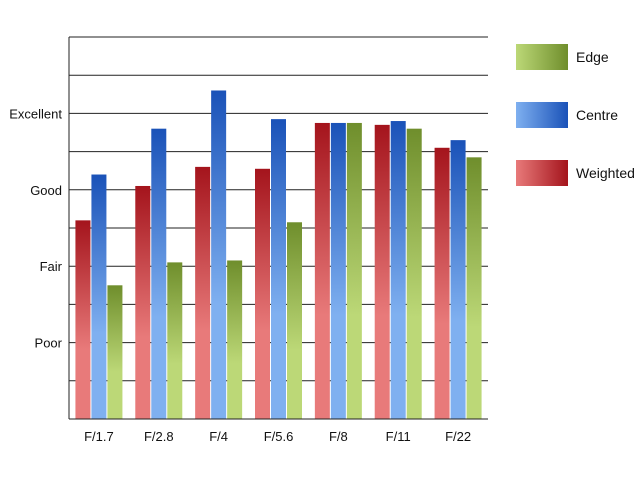 The image size is (640, 480). What do you see at coordinates (414, 273) in the screenshot?
I see `bar-edge-f11` at bounding box center [414, 273].